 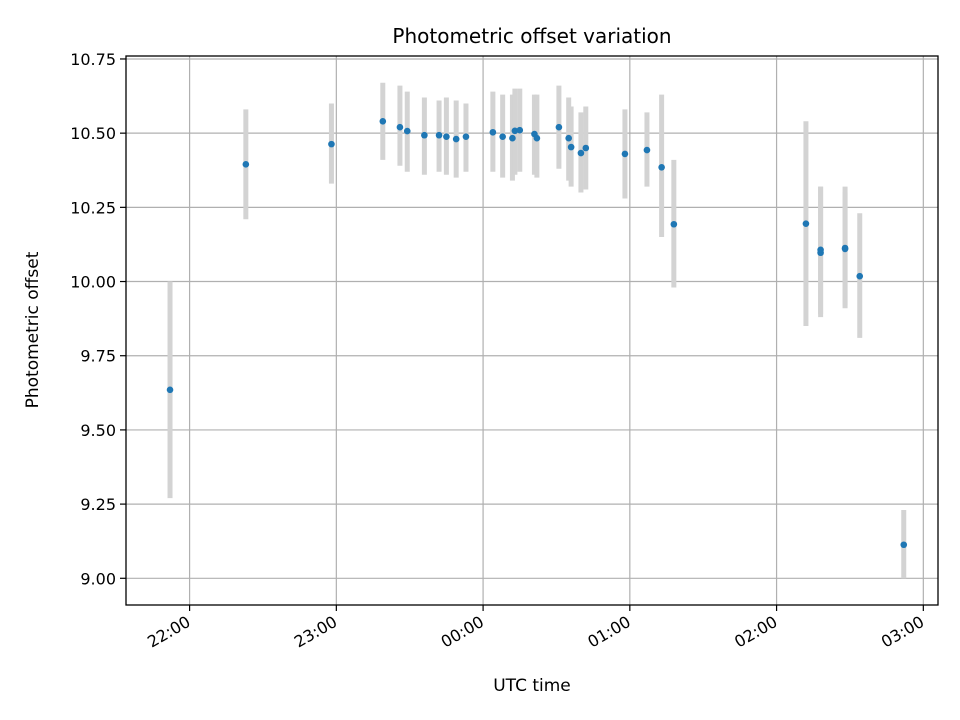 I want to click on y-tick-label: 9.25, so click(x=98, y=504).